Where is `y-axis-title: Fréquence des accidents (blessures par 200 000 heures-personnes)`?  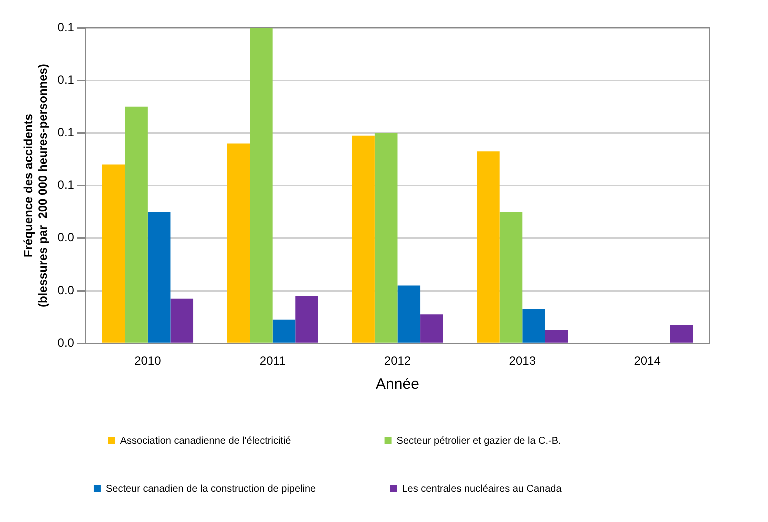
y-axis-title: Fréquence des accidents (blessures par 200 000 heures-personnes) is located at coordinates (36, 186).